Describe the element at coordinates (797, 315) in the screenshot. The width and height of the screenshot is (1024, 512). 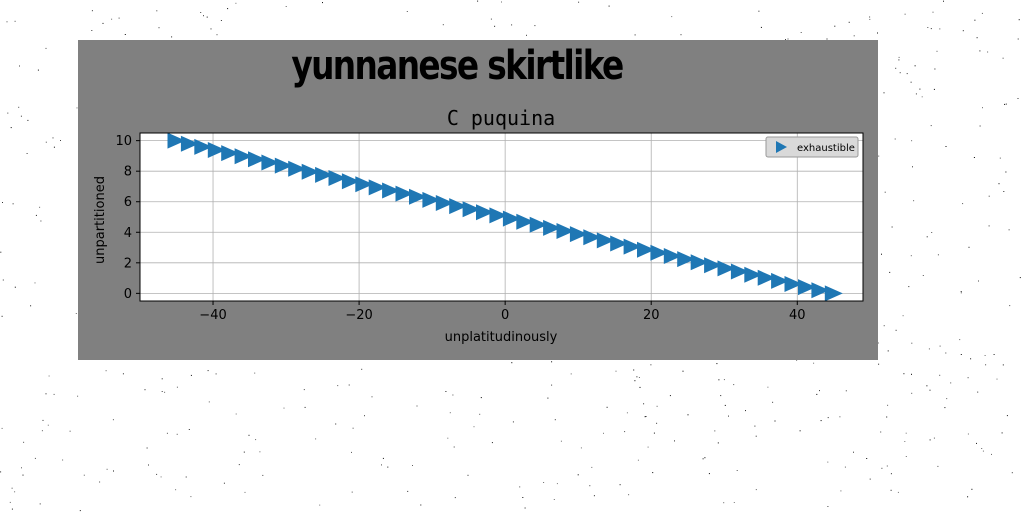
I see `x-tick-label: 40` at that location.